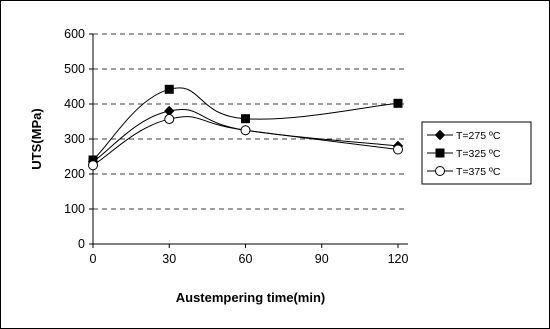 The width and height of the screenshot is (550, 329). I want to click on y-tick-label-0: 0, so click(81, 244).